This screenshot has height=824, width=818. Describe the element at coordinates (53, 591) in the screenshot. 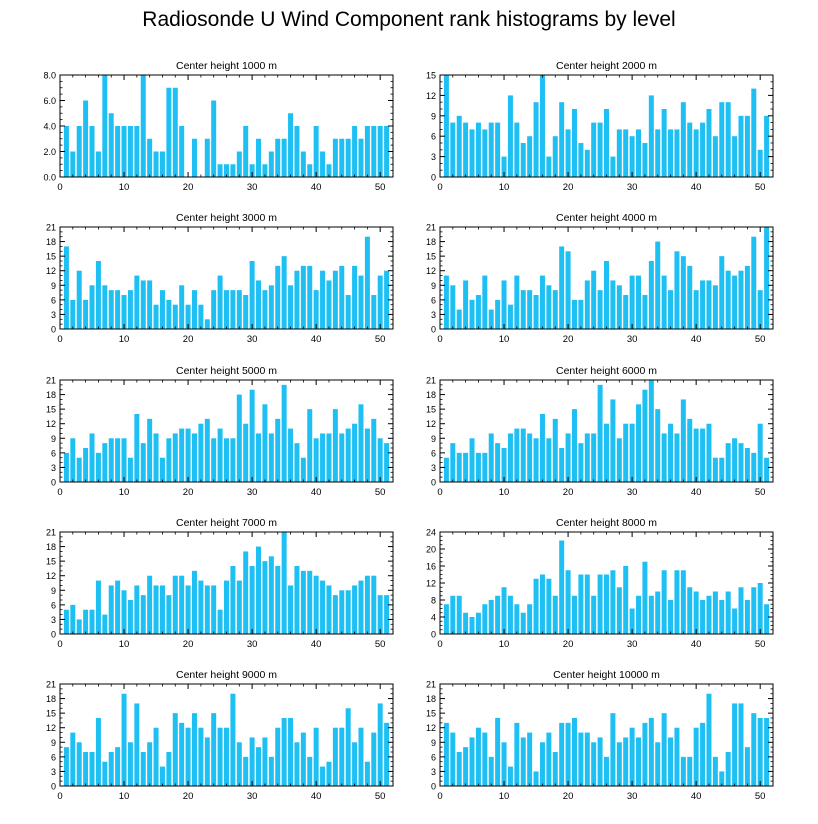

I see `y-tick-label: 9` at that location.